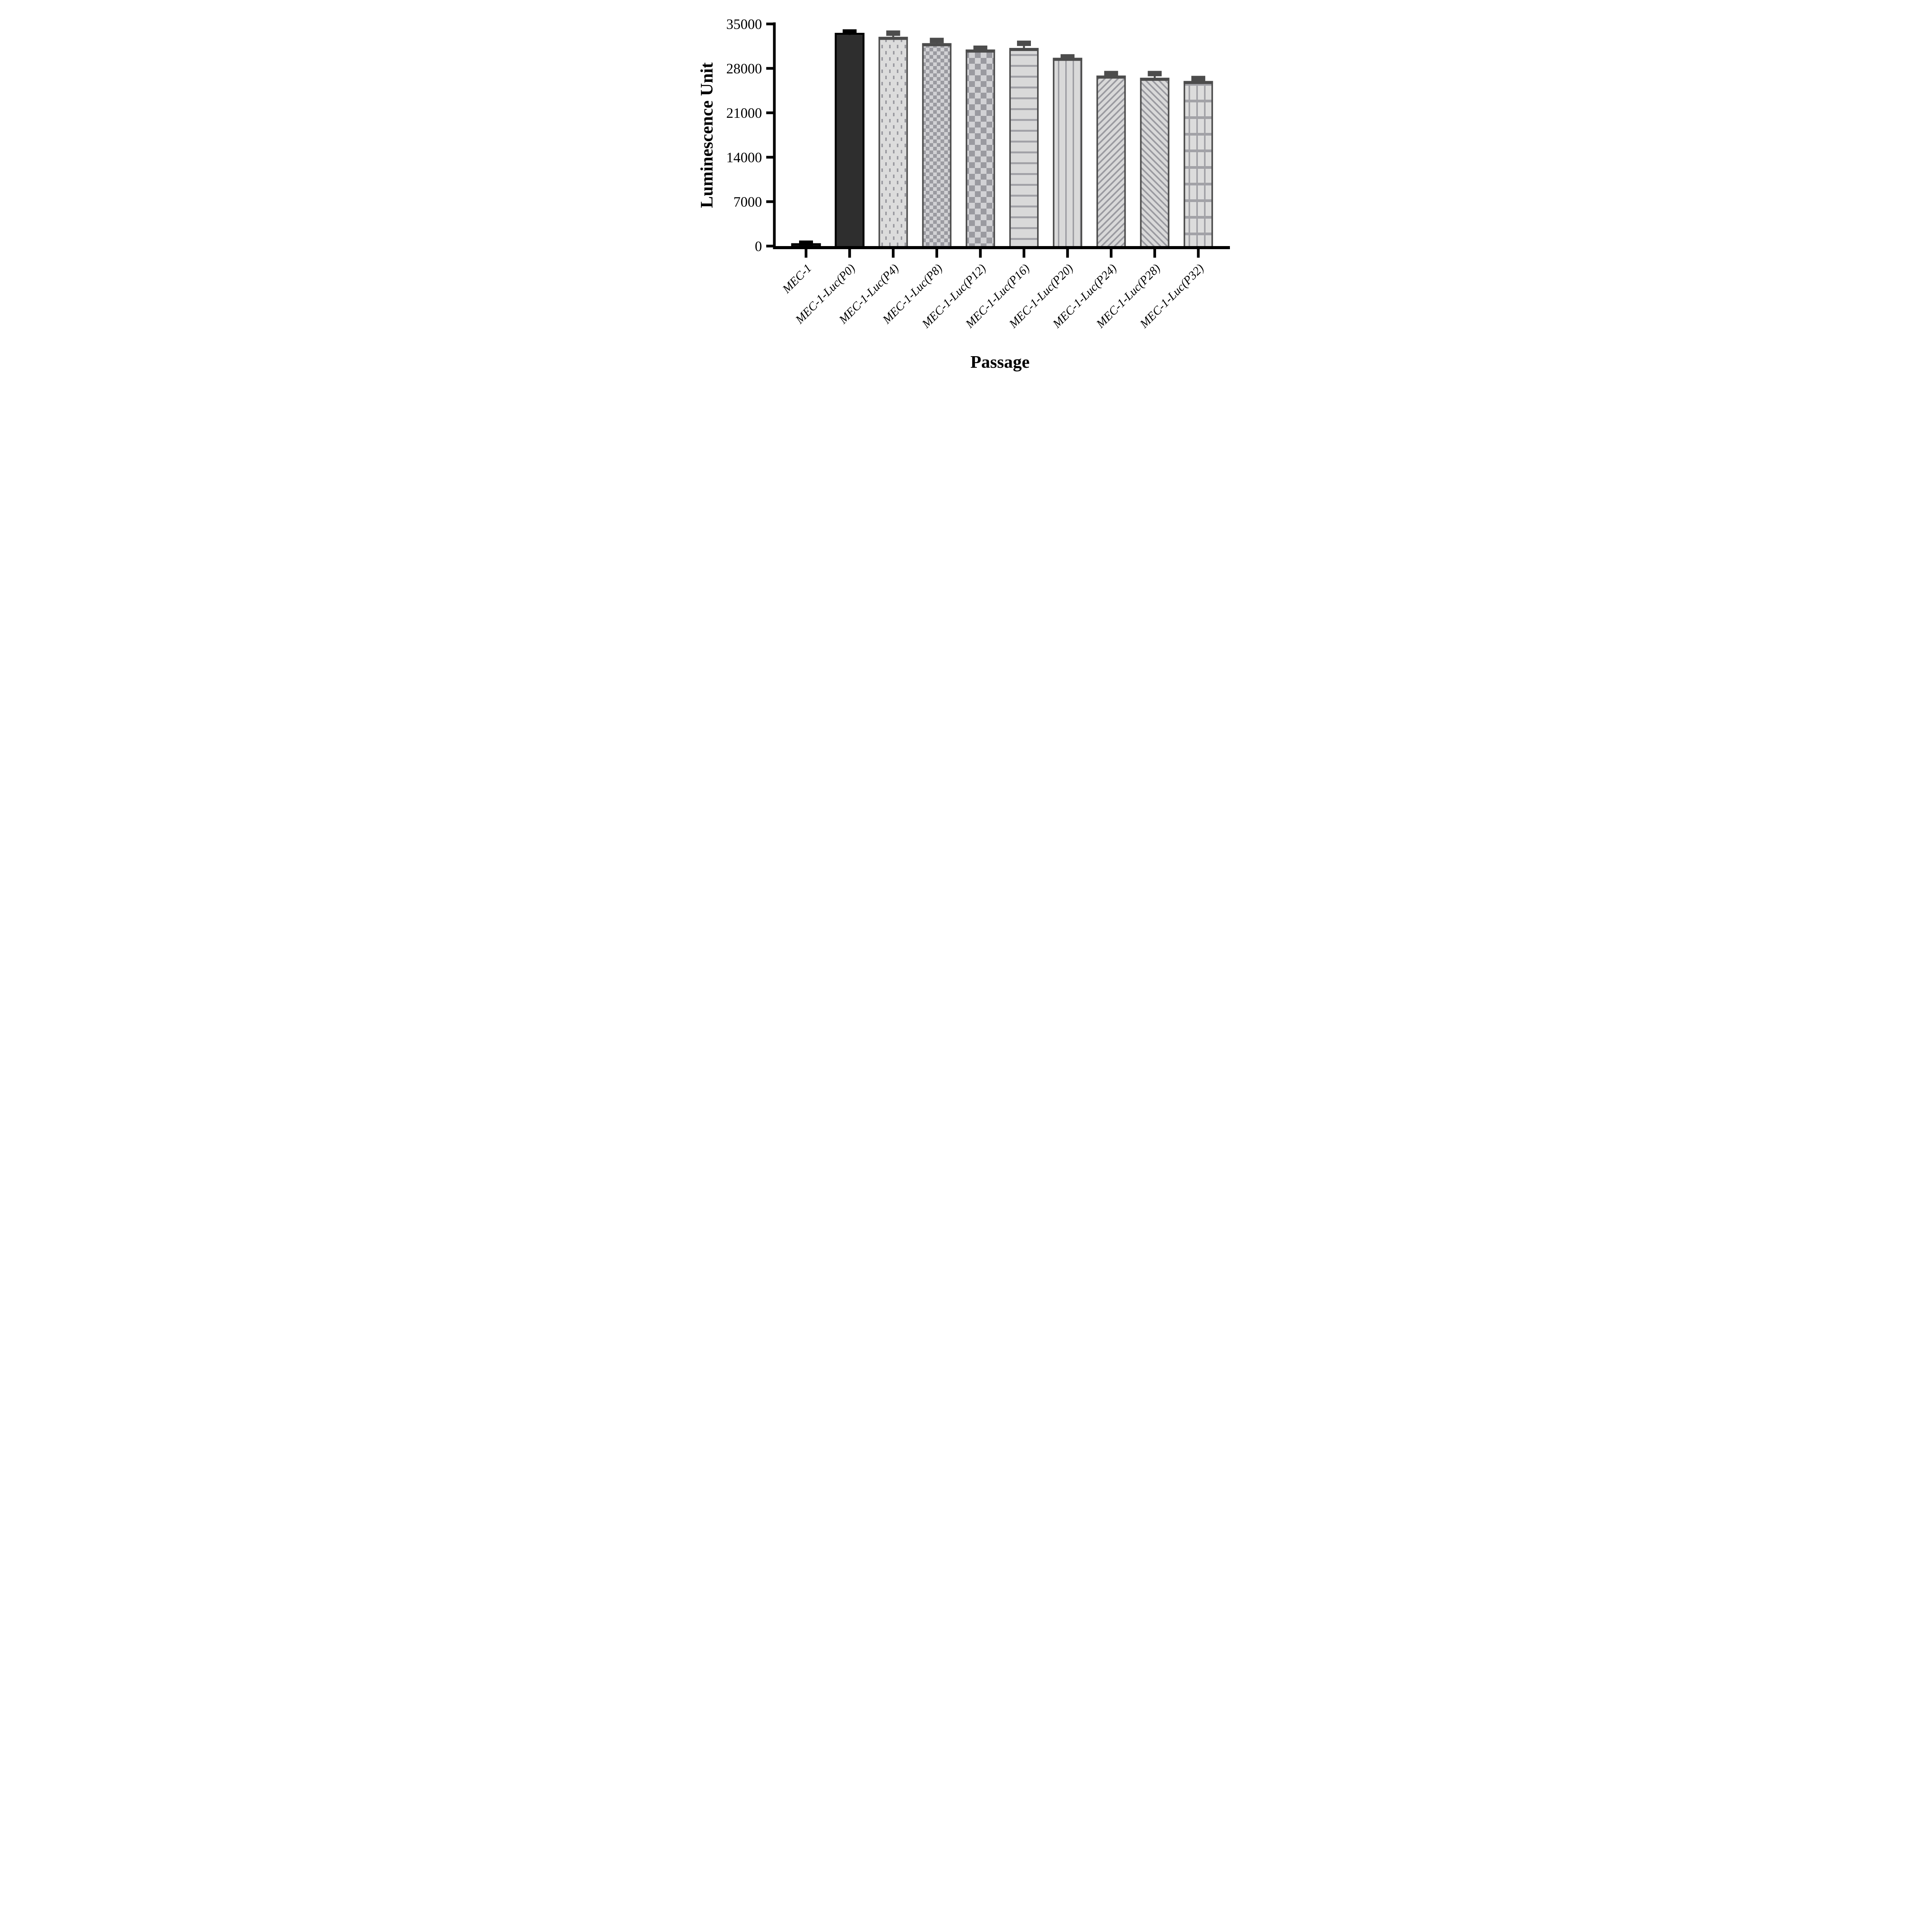 This screenshot has width=1932, height=1923. I want to click on bars-group, so click(1002, 140).